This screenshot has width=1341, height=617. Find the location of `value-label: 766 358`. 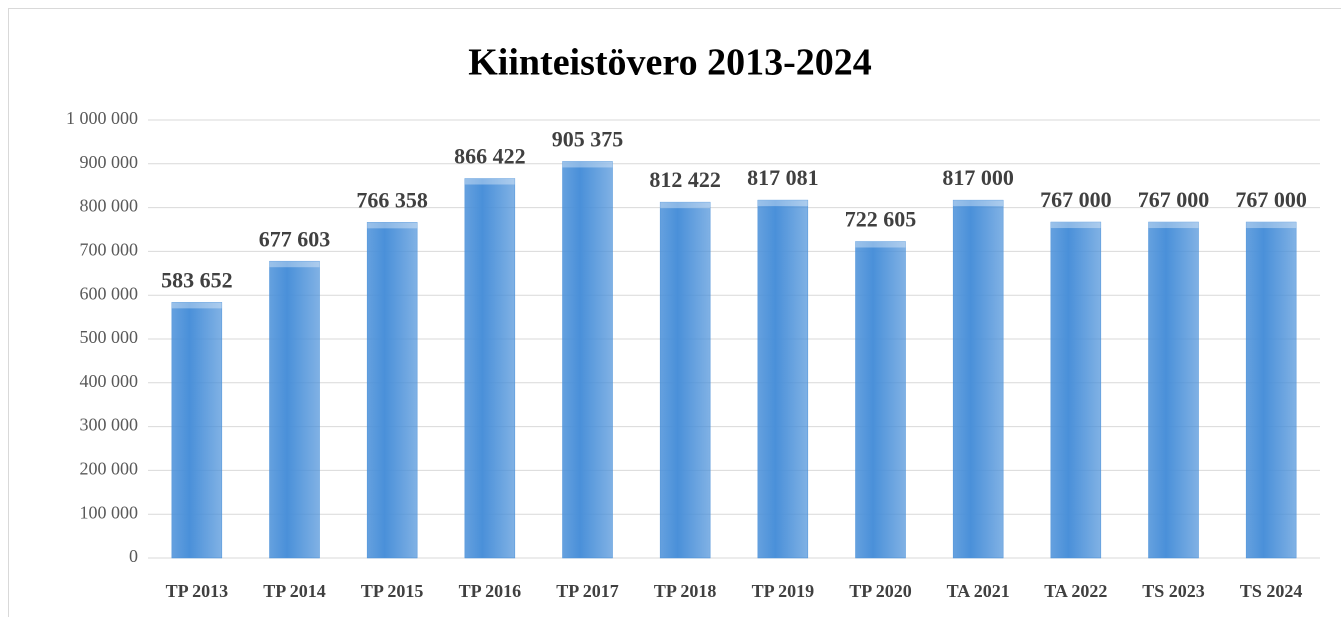

value-label: 766 358 is located at coordinates (392, 199).